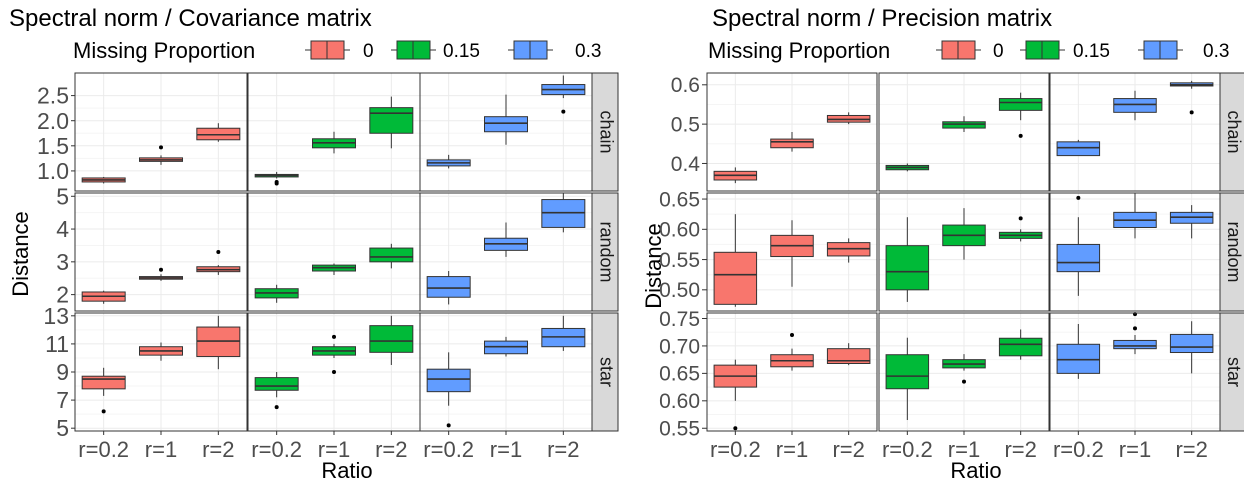 The image size is (1244, 486). Describe the element at coordinates (161, 387) in the screenshot. I see `panel-star-0: r=0.2 r=1 r=2` at that location.